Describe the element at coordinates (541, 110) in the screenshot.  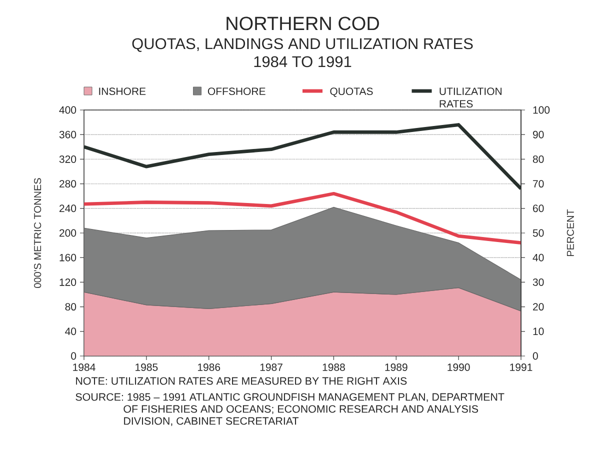
I see `y2-tick-label: 100` at that location.